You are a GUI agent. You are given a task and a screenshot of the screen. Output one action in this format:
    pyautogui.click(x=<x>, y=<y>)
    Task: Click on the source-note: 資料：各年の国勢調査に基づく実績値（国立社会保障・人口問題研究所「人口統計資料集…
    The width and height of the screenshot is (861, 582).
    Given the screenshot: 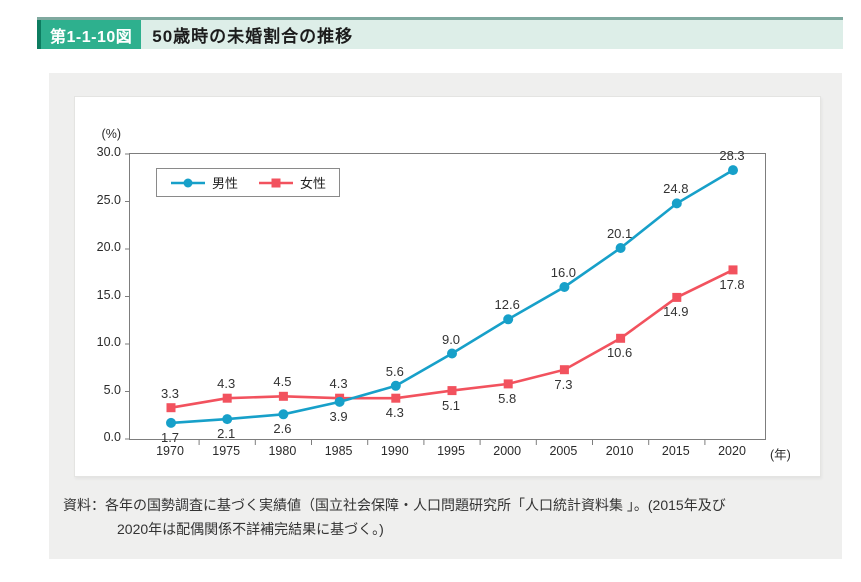 What is the action you would take?
    pyautogui.click(x=394, y=517)
    